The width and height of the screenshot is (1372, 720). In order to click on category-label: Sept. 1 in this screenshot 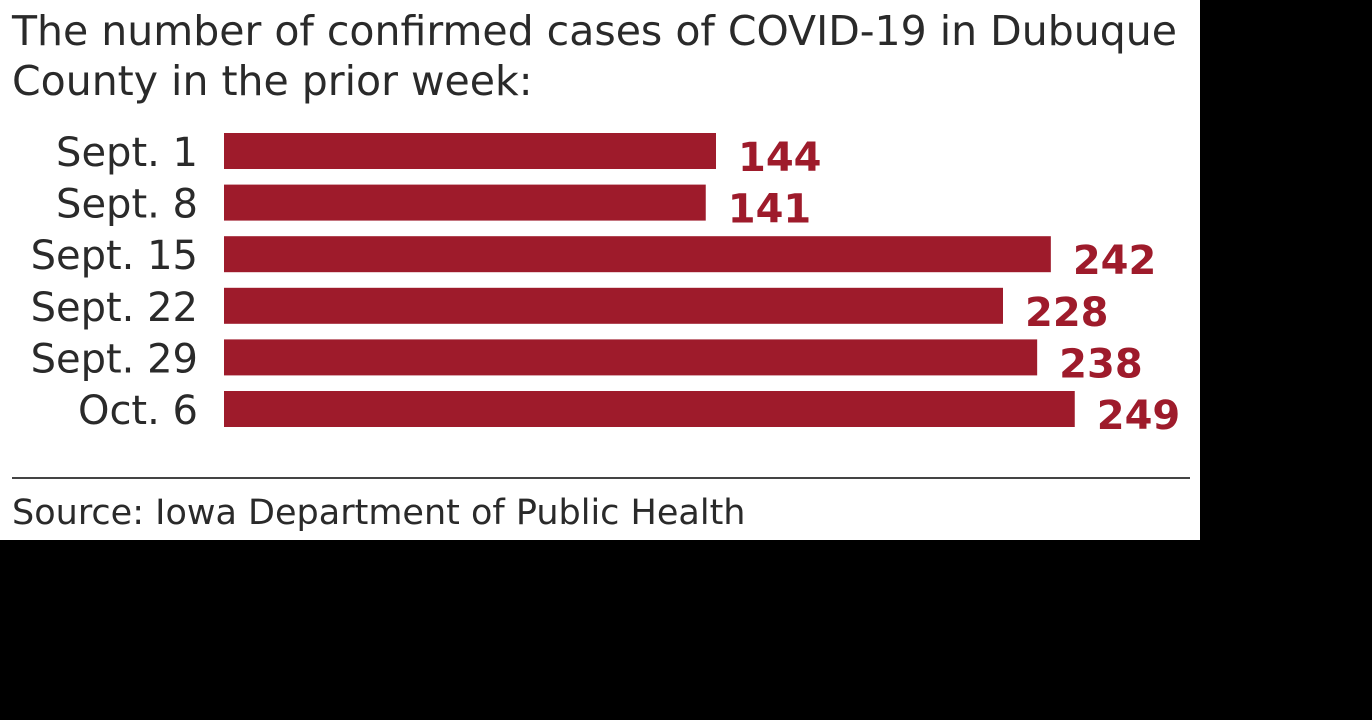, I will do `click(127, 153)`.